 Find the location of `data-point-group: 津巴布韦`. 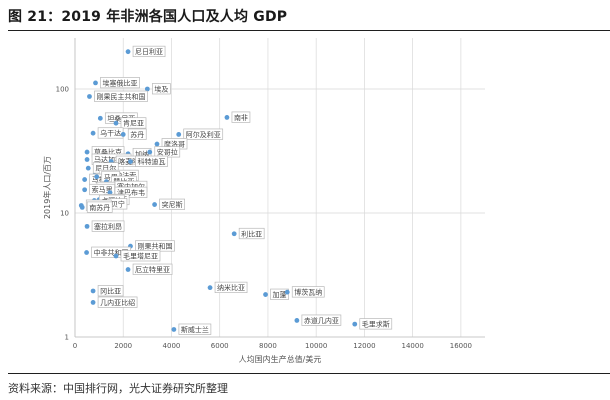

data-point-group: 津巴布韦 is located at coordinates (127, 192).